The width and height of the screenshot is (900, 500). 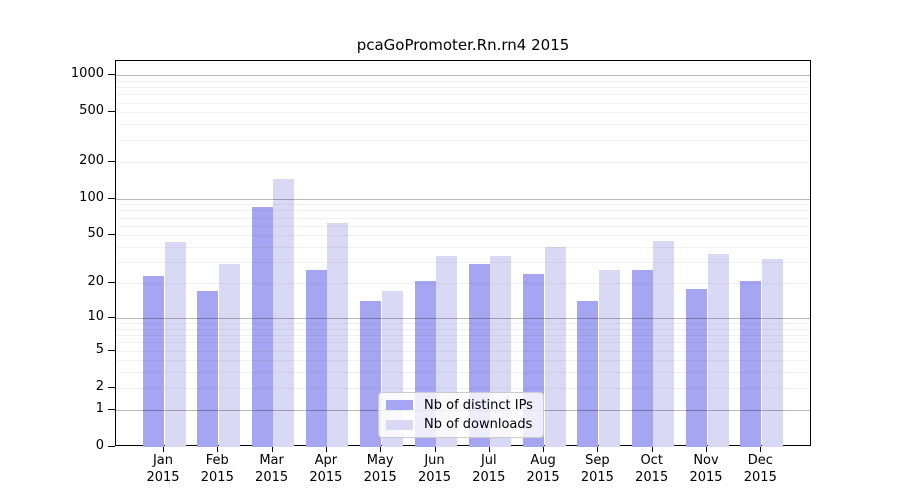 I want to click on y-tick-label: 100, so click(x=91, y=197).